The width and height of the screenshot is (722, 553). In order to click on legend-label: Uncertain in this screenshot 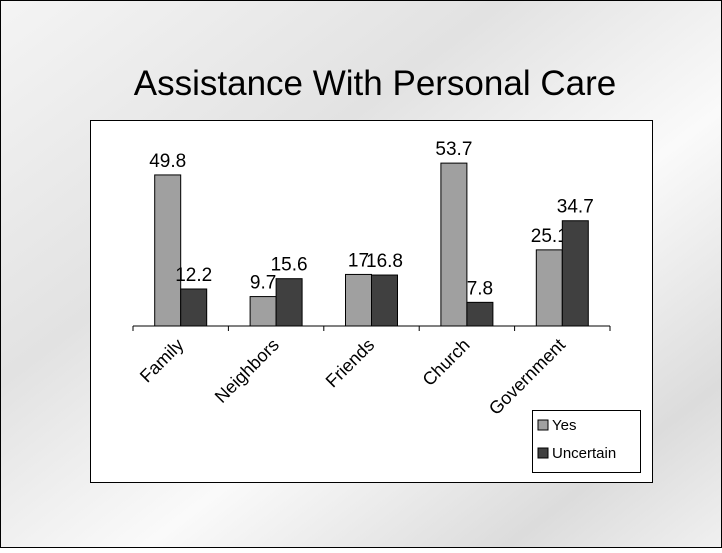, I will do `click(584, 453)`.